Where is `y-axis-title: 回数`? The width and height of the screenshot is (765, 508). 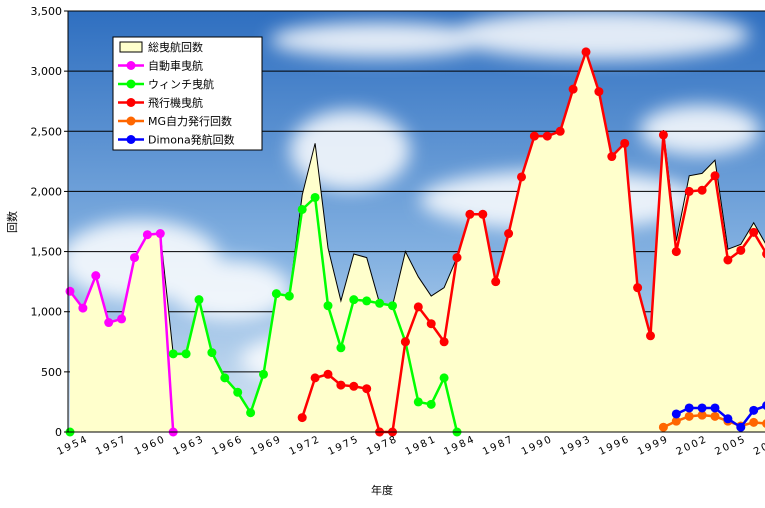 y-axis-title: 回数 is located at coordinates (12, 222).